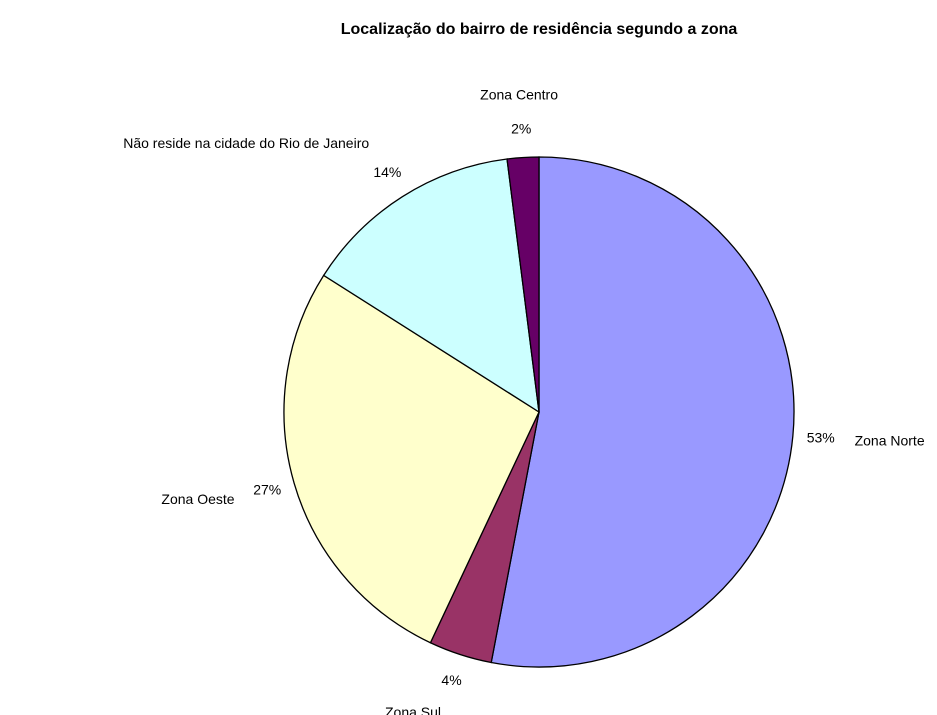 The height and width of the screenshot is (715, 937). Describe the element at coordinates (521, 128) in the screenshot. I see `data-label: 2%` at that location.